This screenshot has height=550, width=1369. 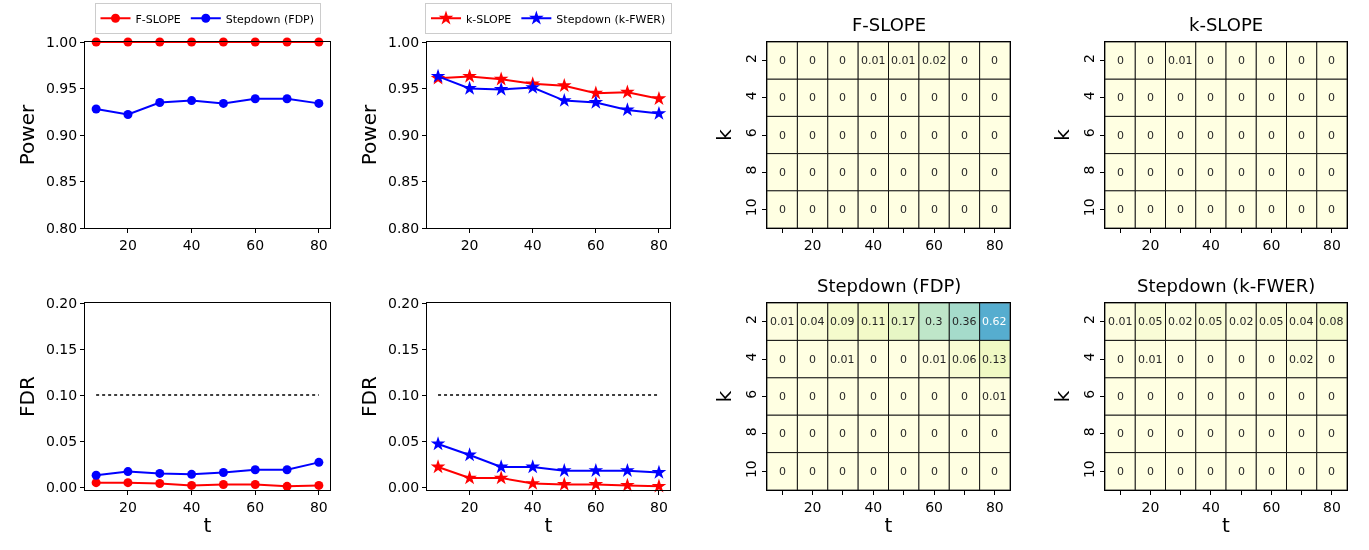 I want to click on data-label: 0.17, so click(x=903, y=321).